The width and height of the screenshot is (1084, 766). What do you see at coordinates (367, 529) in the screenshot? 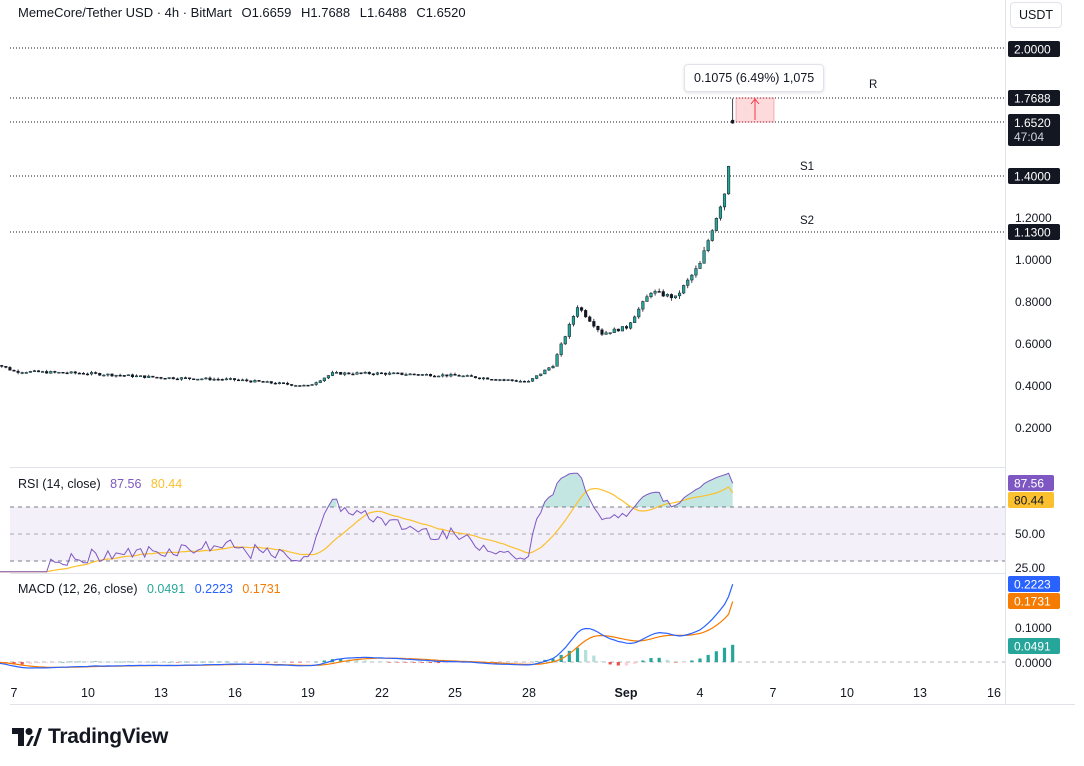
I see `rsi-ma-line` at bounding box center [367, 529].